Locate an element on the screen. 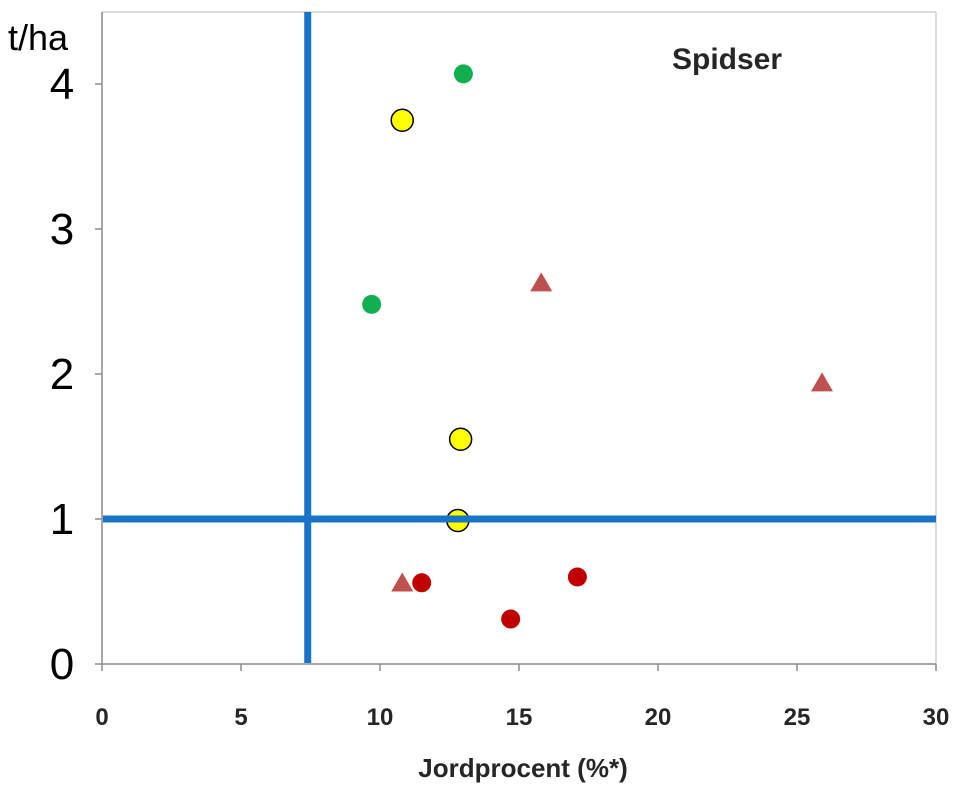 The height and width of the screenshot is (785, 967). x-tick-label: 10 is located at coordinates (380, 717).